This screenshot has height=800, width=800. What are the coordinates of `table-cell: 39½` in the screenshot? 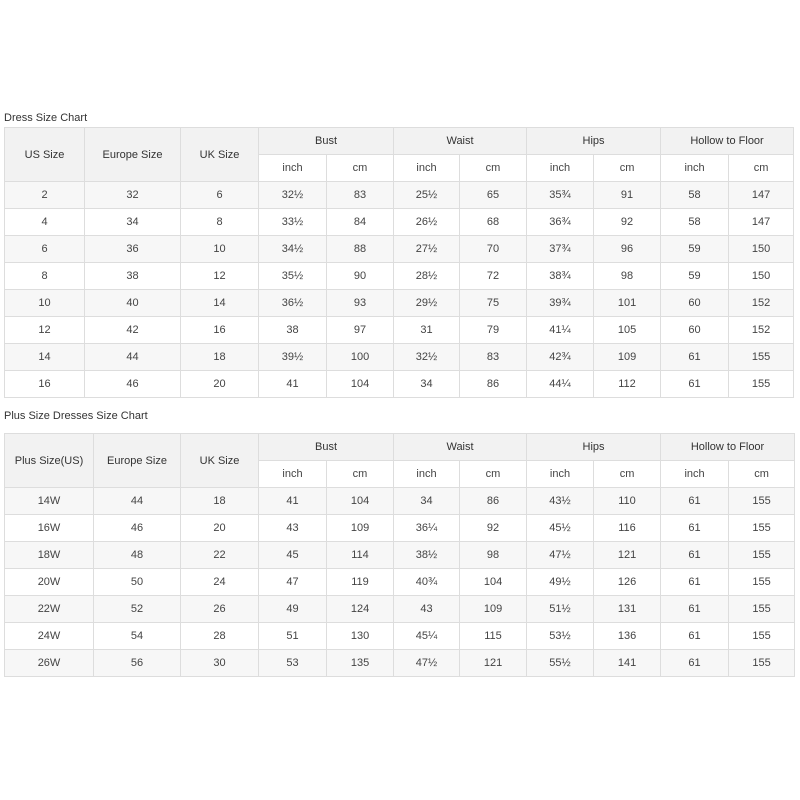 It's located at (292, 357).